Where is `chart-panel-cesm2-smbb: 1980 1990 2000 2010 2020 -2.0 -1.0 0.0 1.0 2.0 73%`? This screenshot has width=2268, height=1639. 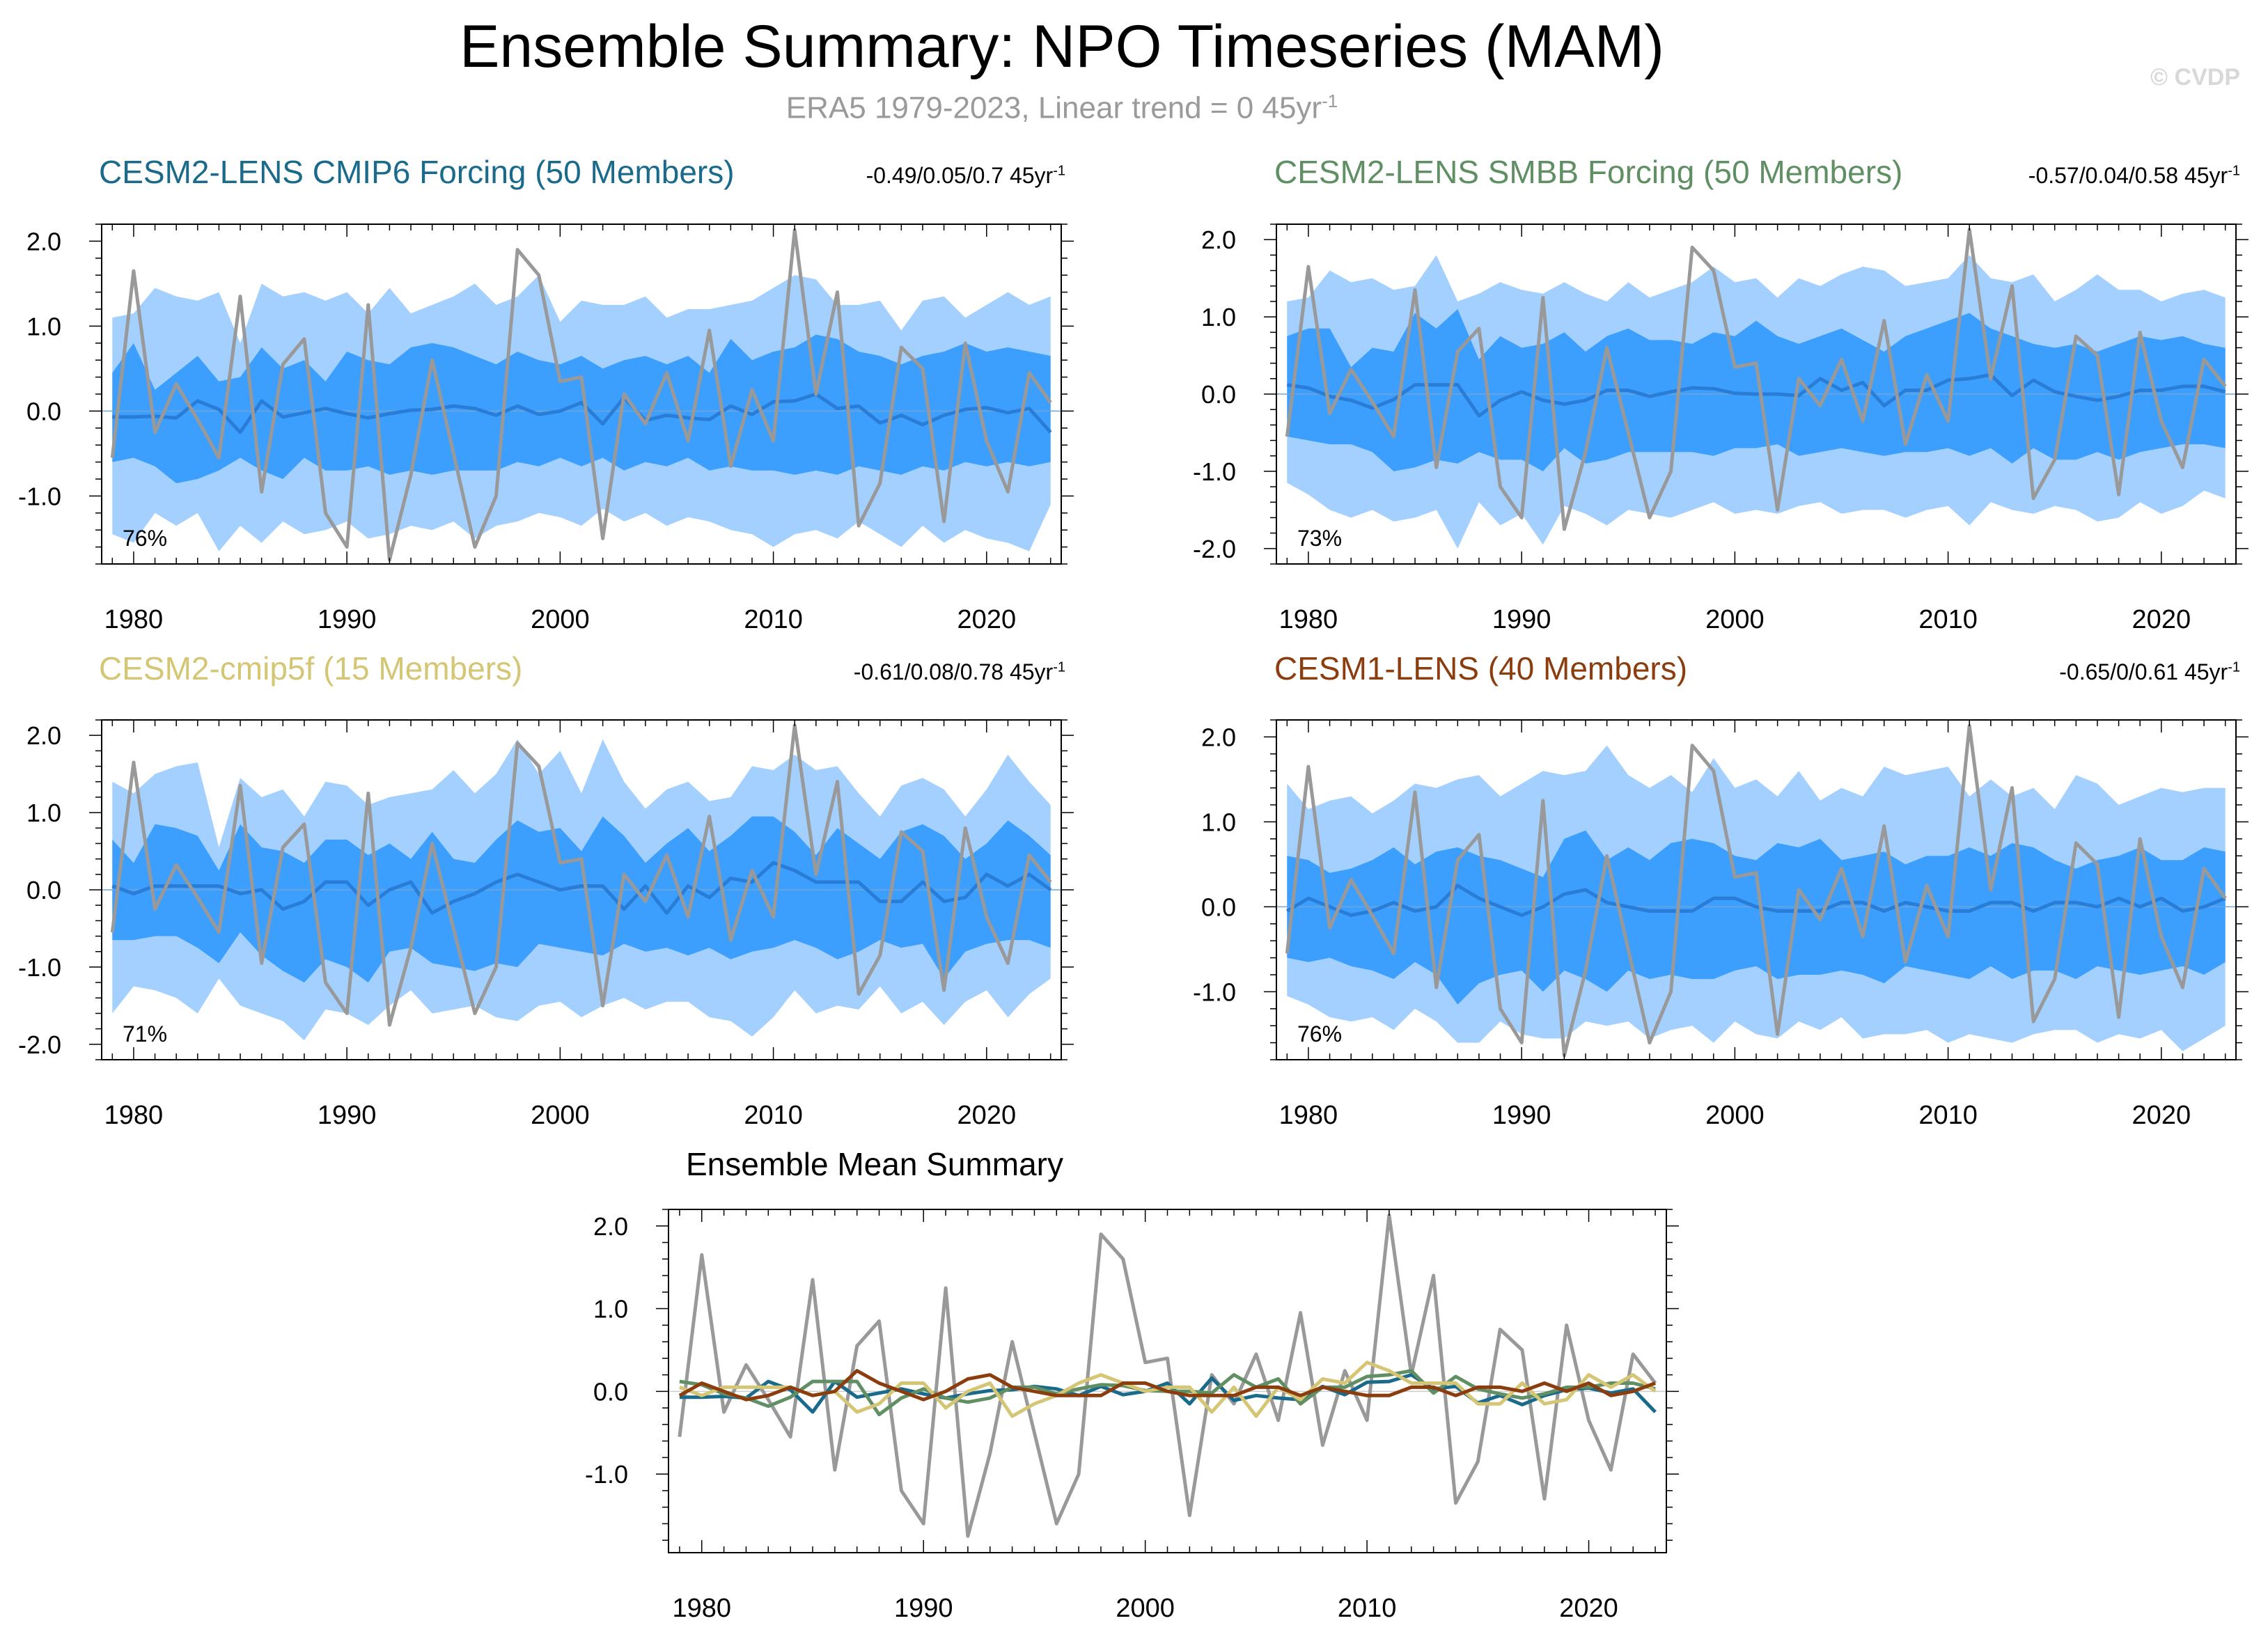
chart-panel-cesm2-smbb: 1980 1990 2000 2010 2020 -2.0 -1.0 0.0 1.0 2.0 73% is located at coordinates (1721, 429).